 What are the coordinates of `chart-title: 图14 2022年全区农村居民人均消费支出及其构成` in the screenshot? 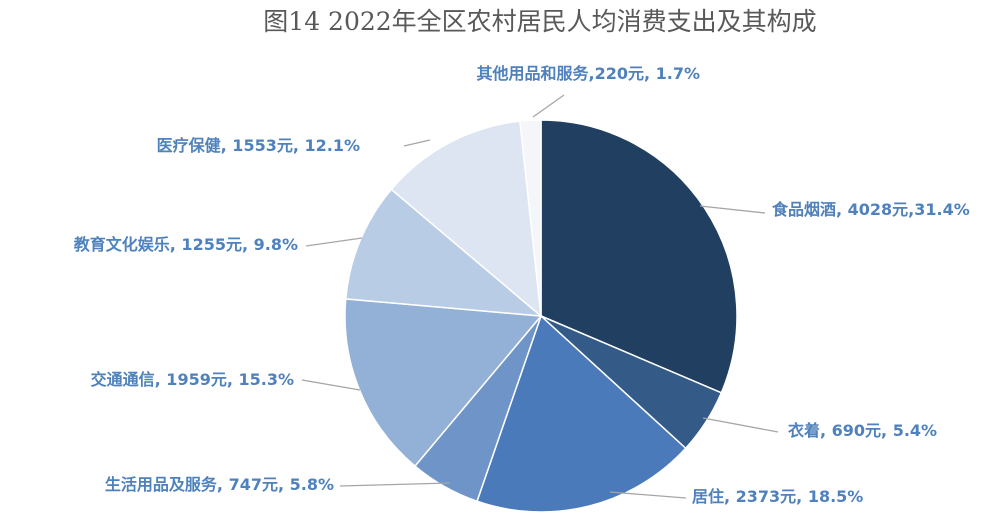 It's located at (539, 21).